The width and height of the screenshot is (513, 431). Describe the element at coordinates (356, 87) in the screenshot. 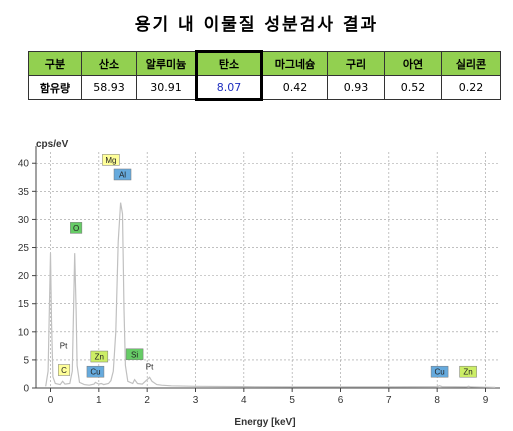

I see `value-cell-copper: 0.93` at that location.